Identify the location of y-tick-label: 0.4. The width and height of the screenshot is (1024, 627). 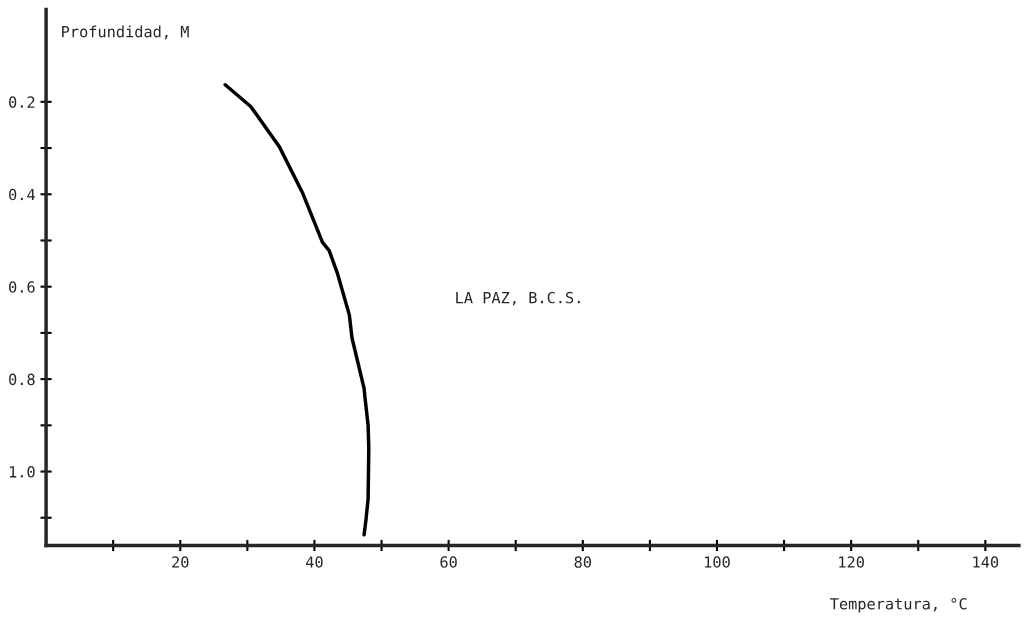
(22, 194).